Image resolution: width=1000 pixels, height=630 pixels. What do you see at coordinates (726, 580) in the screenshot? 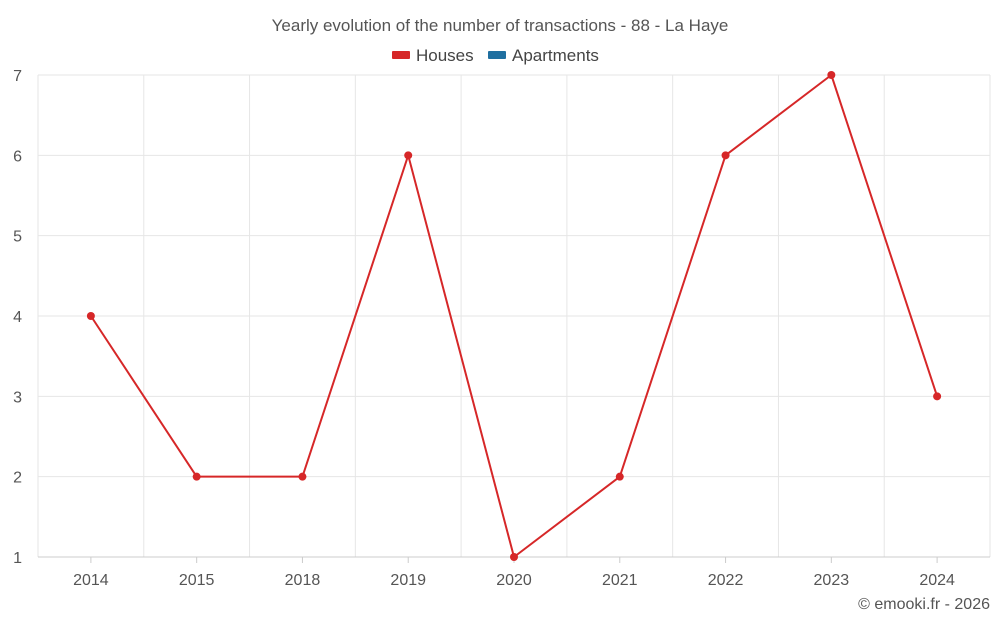
I see `x-tick-label: 2022` at bounding box center [726, 580].